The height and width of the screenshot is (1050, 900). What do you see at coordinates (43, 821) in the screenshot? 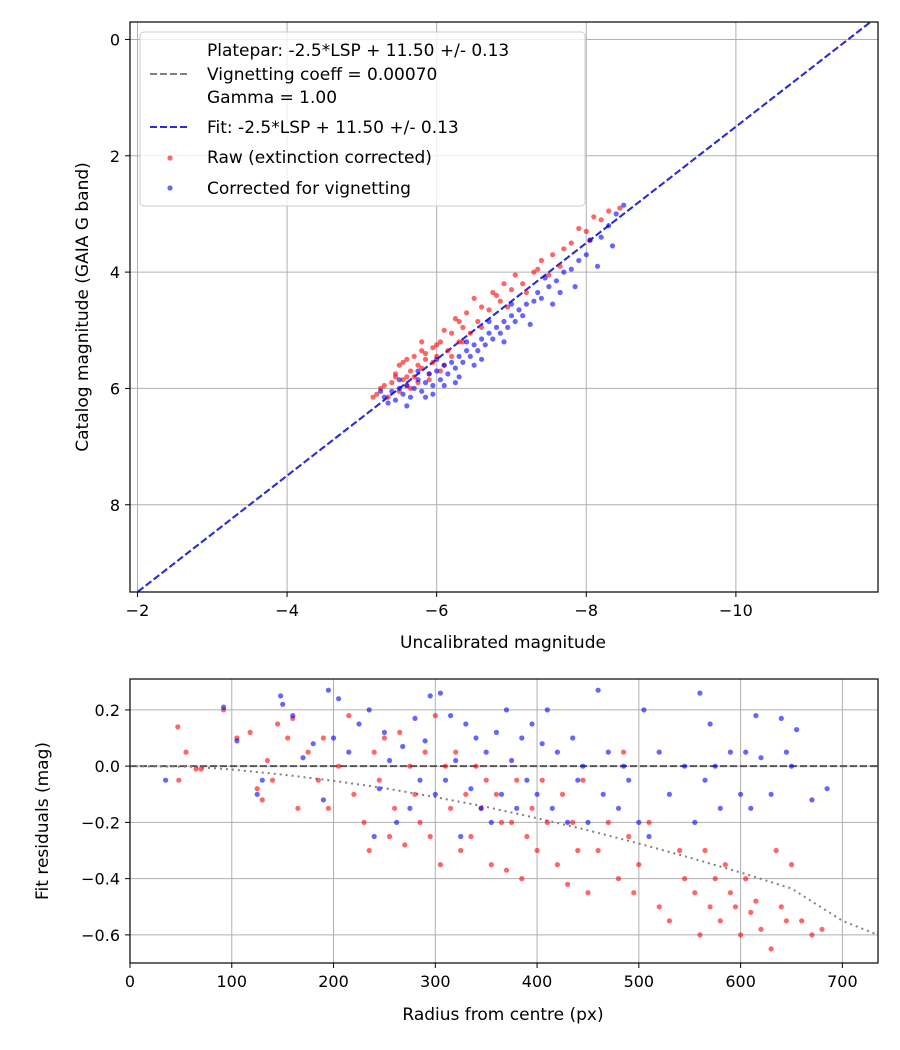
I see `bottom-y-axis-label: Fit residuals (mag)` at bounding box center [43, 821].